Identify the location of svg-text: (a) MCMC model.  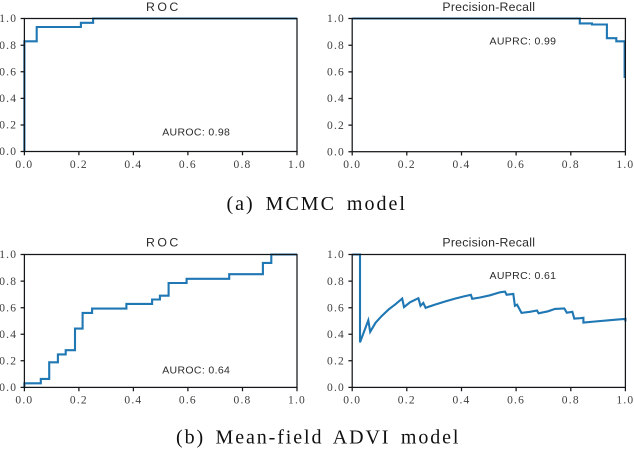
(316, 204).